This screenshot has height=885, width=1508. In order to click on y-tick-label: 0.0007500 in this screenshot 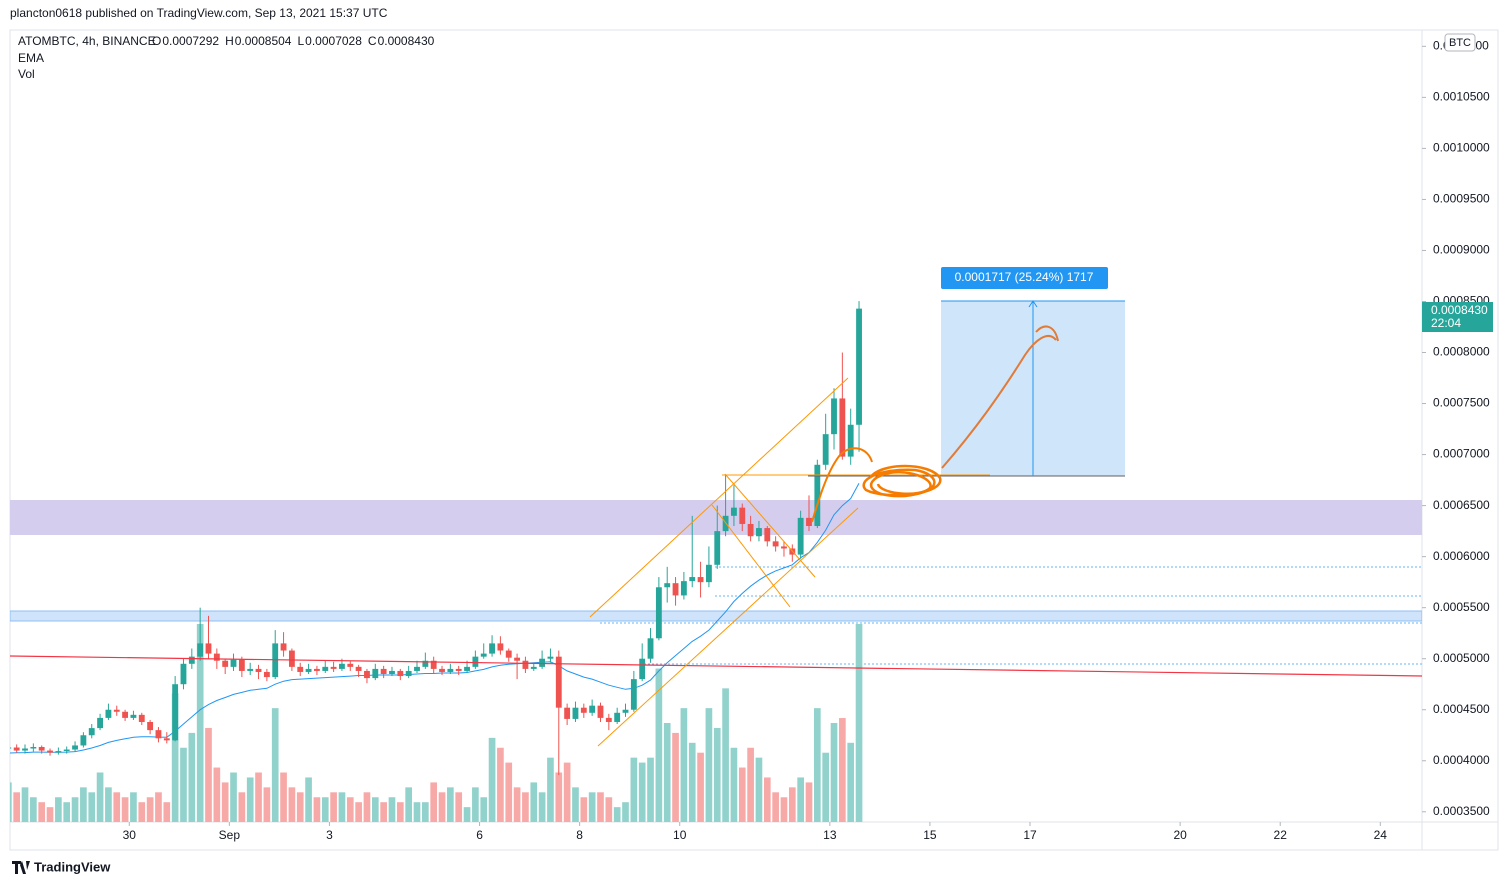, I will do `click(1461, 403)`.